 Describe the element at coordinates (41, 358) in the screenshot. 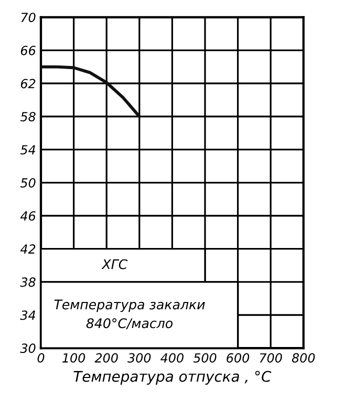

I see `x-tick-label: 0` at that location.